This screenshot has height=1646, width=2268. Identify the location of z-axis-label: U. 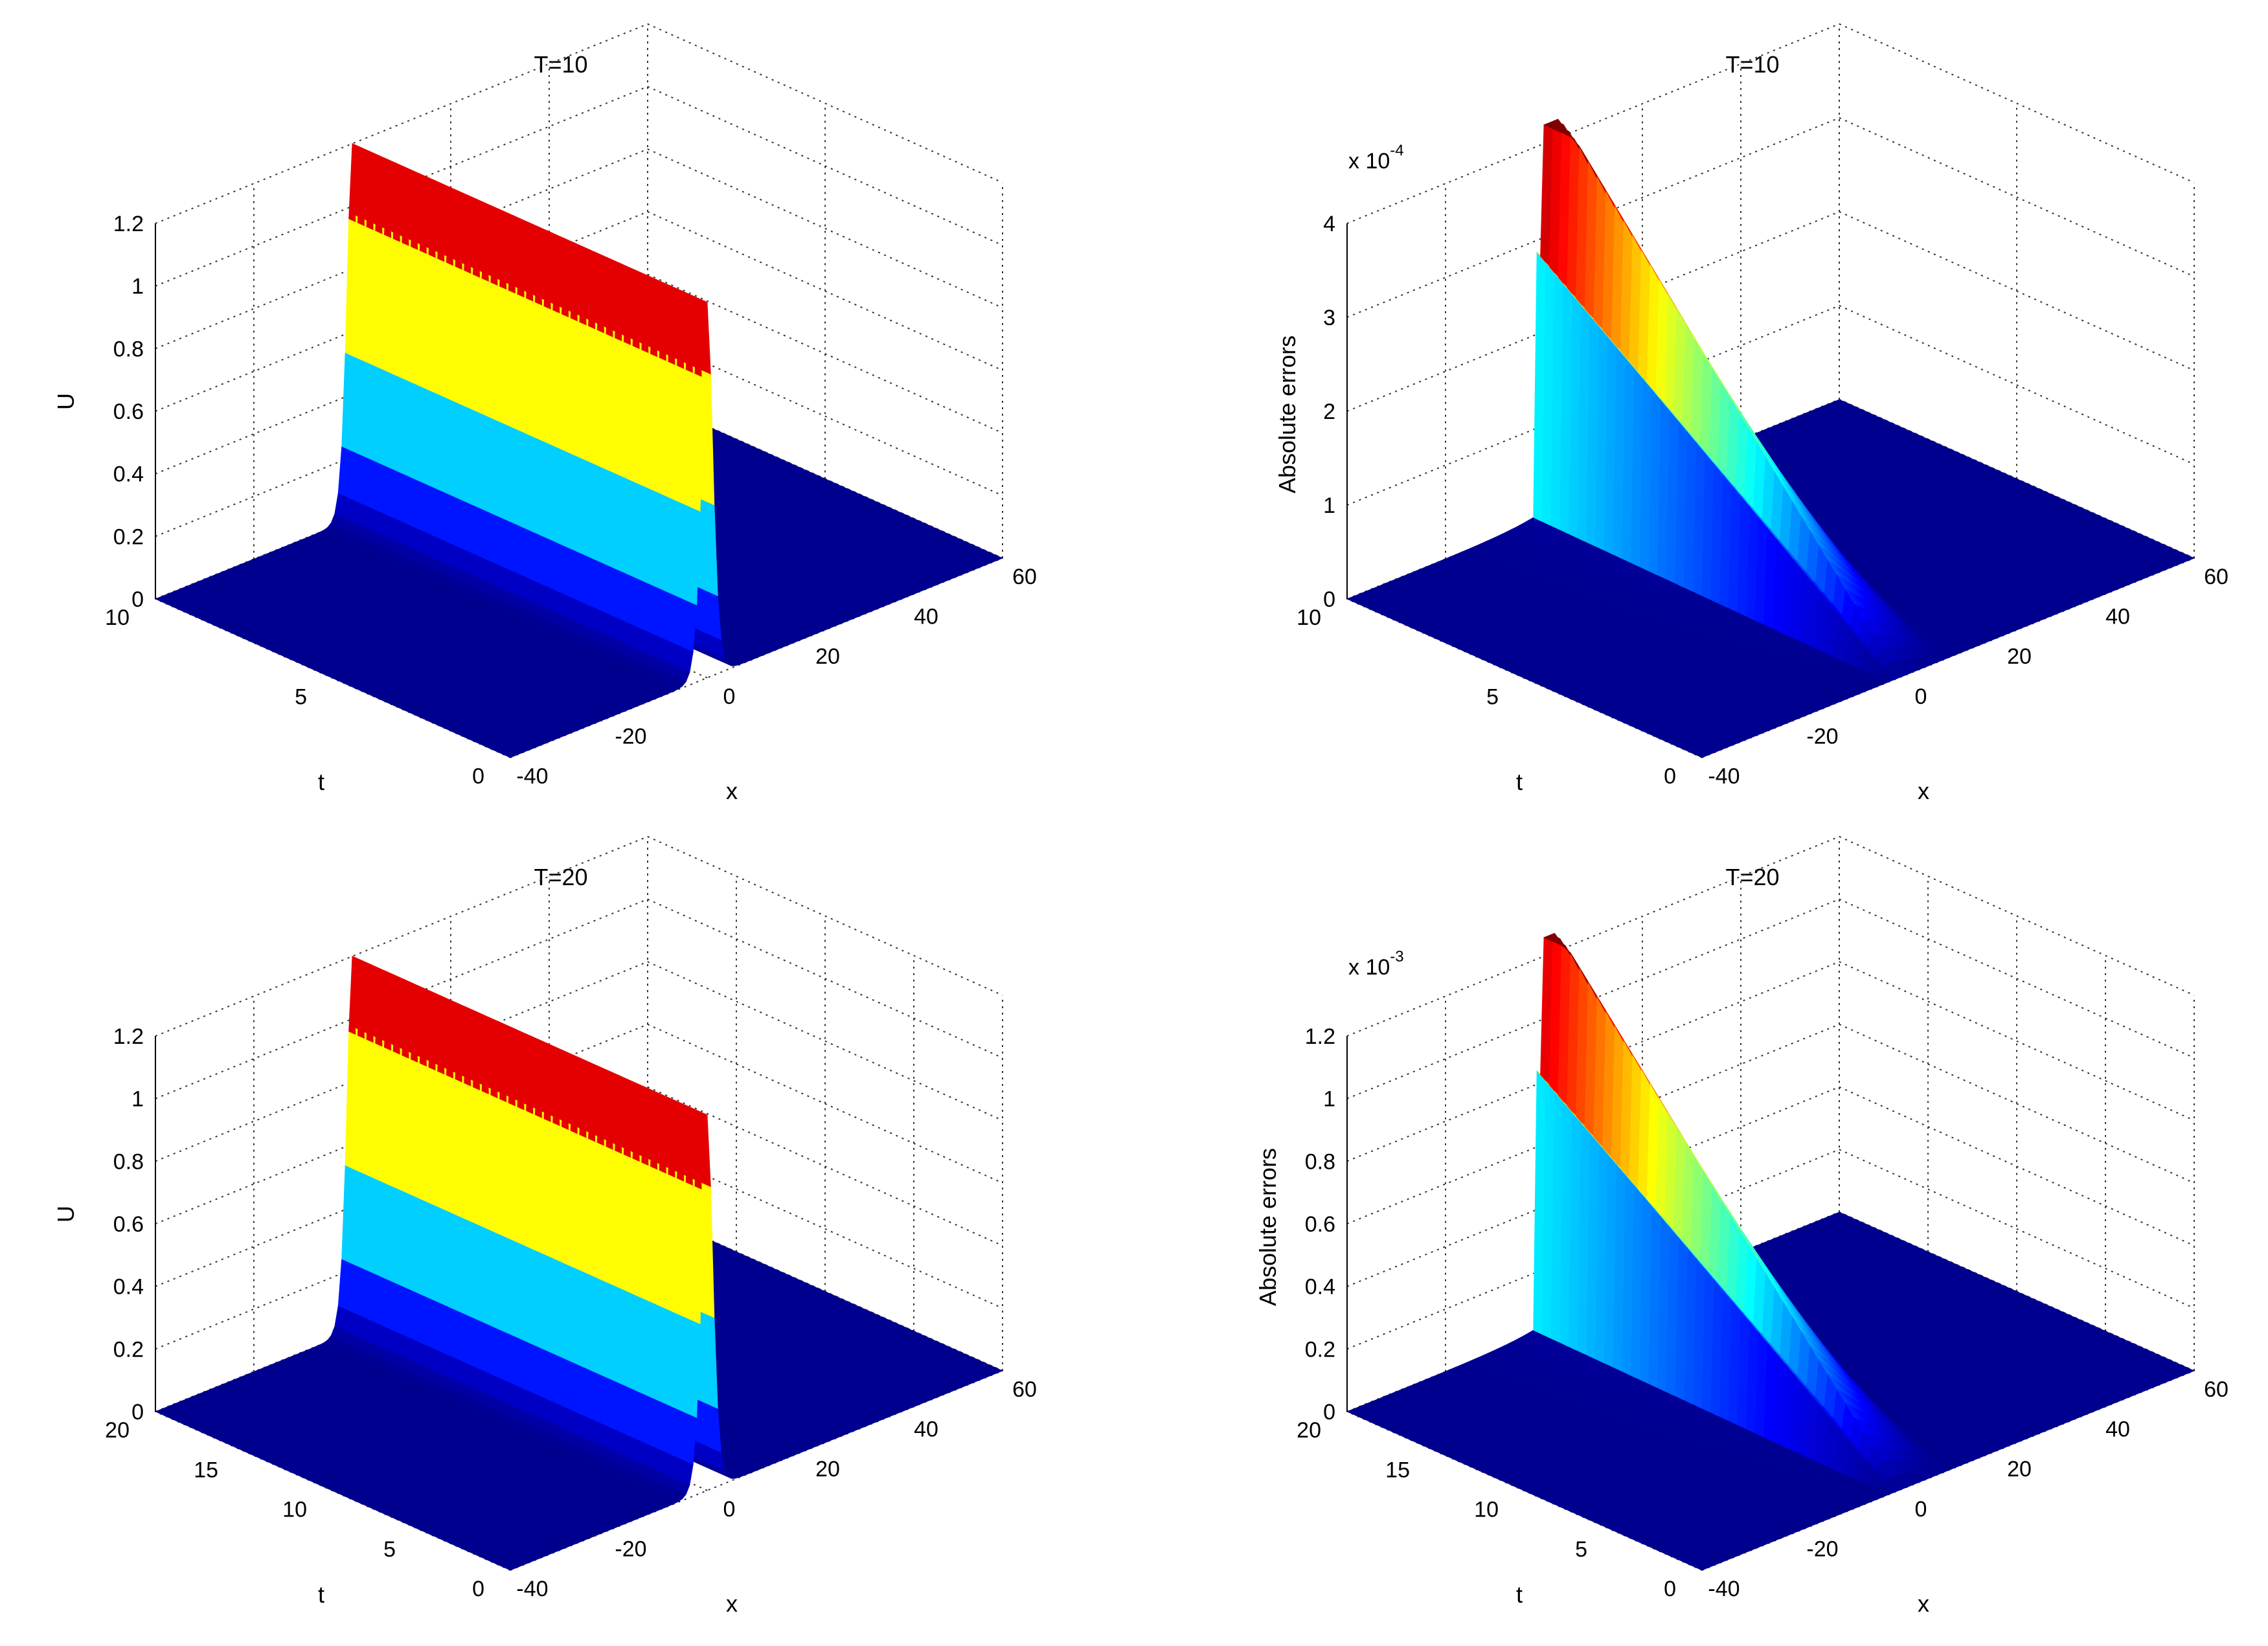
(65, 401).